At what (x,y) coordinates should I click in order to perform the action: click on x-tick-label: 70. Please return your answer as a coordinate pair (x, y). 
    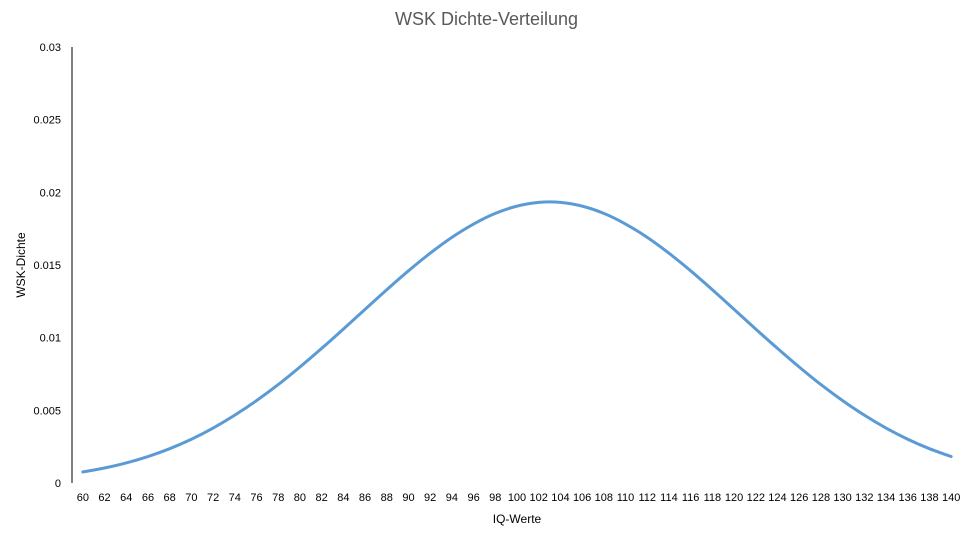
    Looking at the image, I should click on (191, 498).